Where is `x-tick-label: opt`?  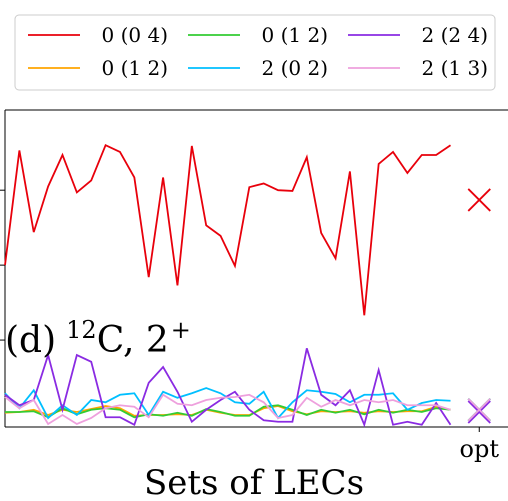 x-tick-label: opt is located at coordinates (480, 449).